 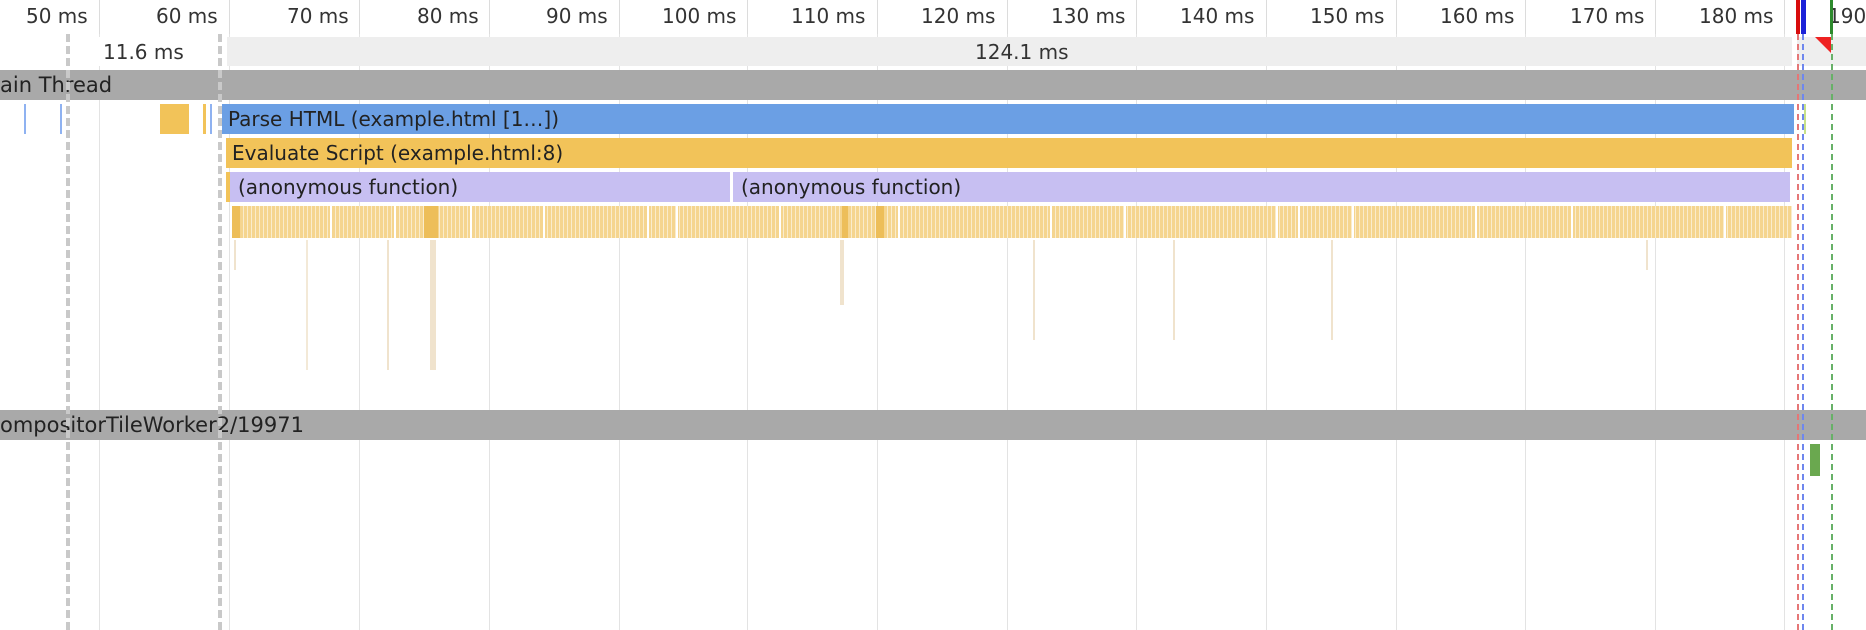 I want to click on tick-label-80: 80 ms, so click(x=448, y=16).